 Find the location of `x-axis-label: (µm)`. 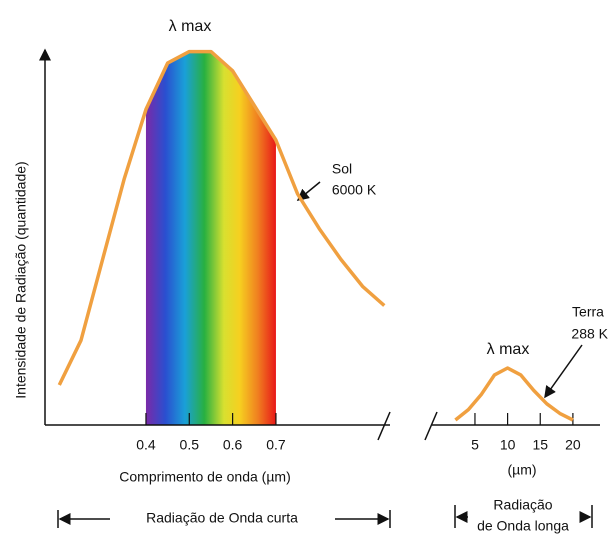

x-axis-label: (µm) is located at coordinates (521, 470).